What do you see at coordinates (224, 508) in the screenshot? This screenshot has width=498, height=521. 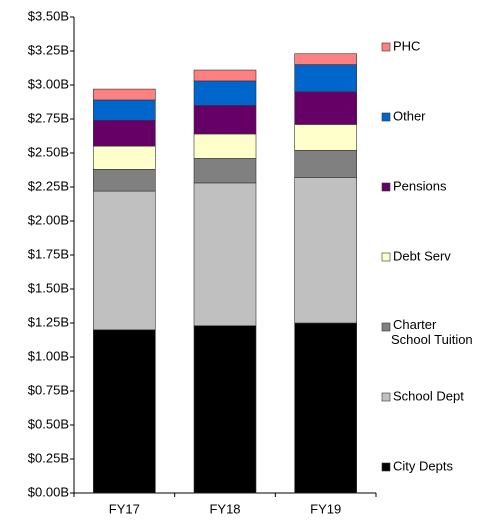 I see `x-tick-label: FY18` at bounding box center [224, 508].